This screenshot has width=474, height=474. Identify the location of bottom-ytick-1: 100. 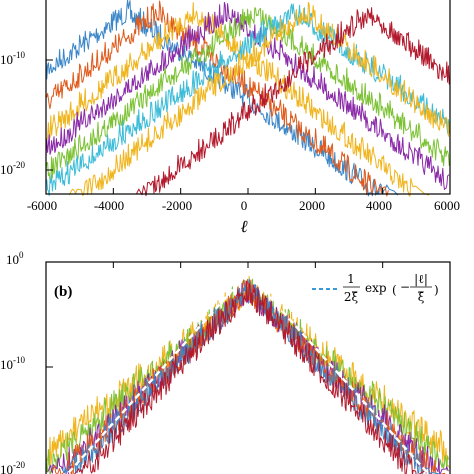
(15, 258).